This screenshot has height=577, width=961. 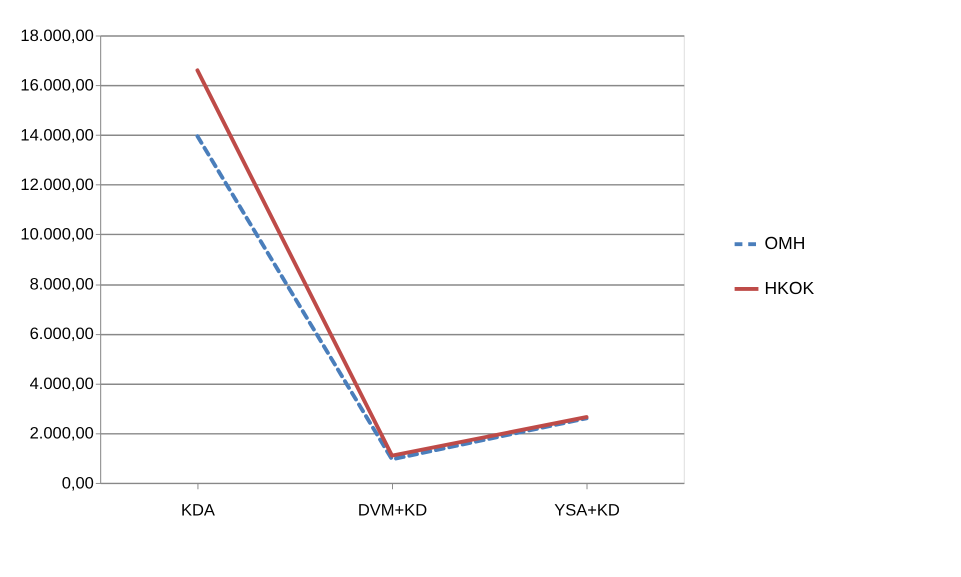 I want to click on y-tick-label: 18.000,00, so click(x=57, y=35).